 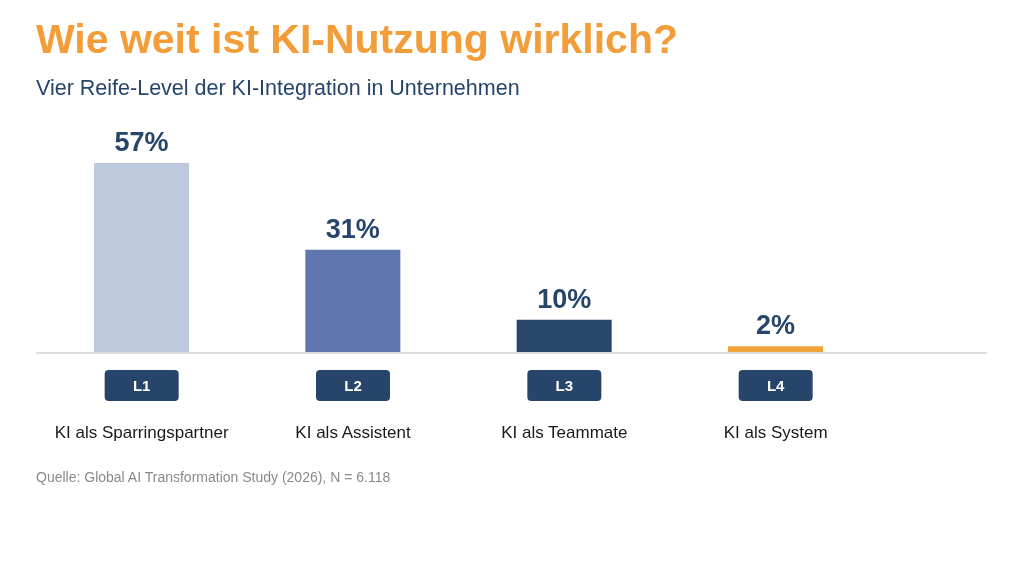 What do you see at coordinates (775, 409) in the screenshot?
I see `category-label: L4 KI als System` at bounding box center [775, 409].